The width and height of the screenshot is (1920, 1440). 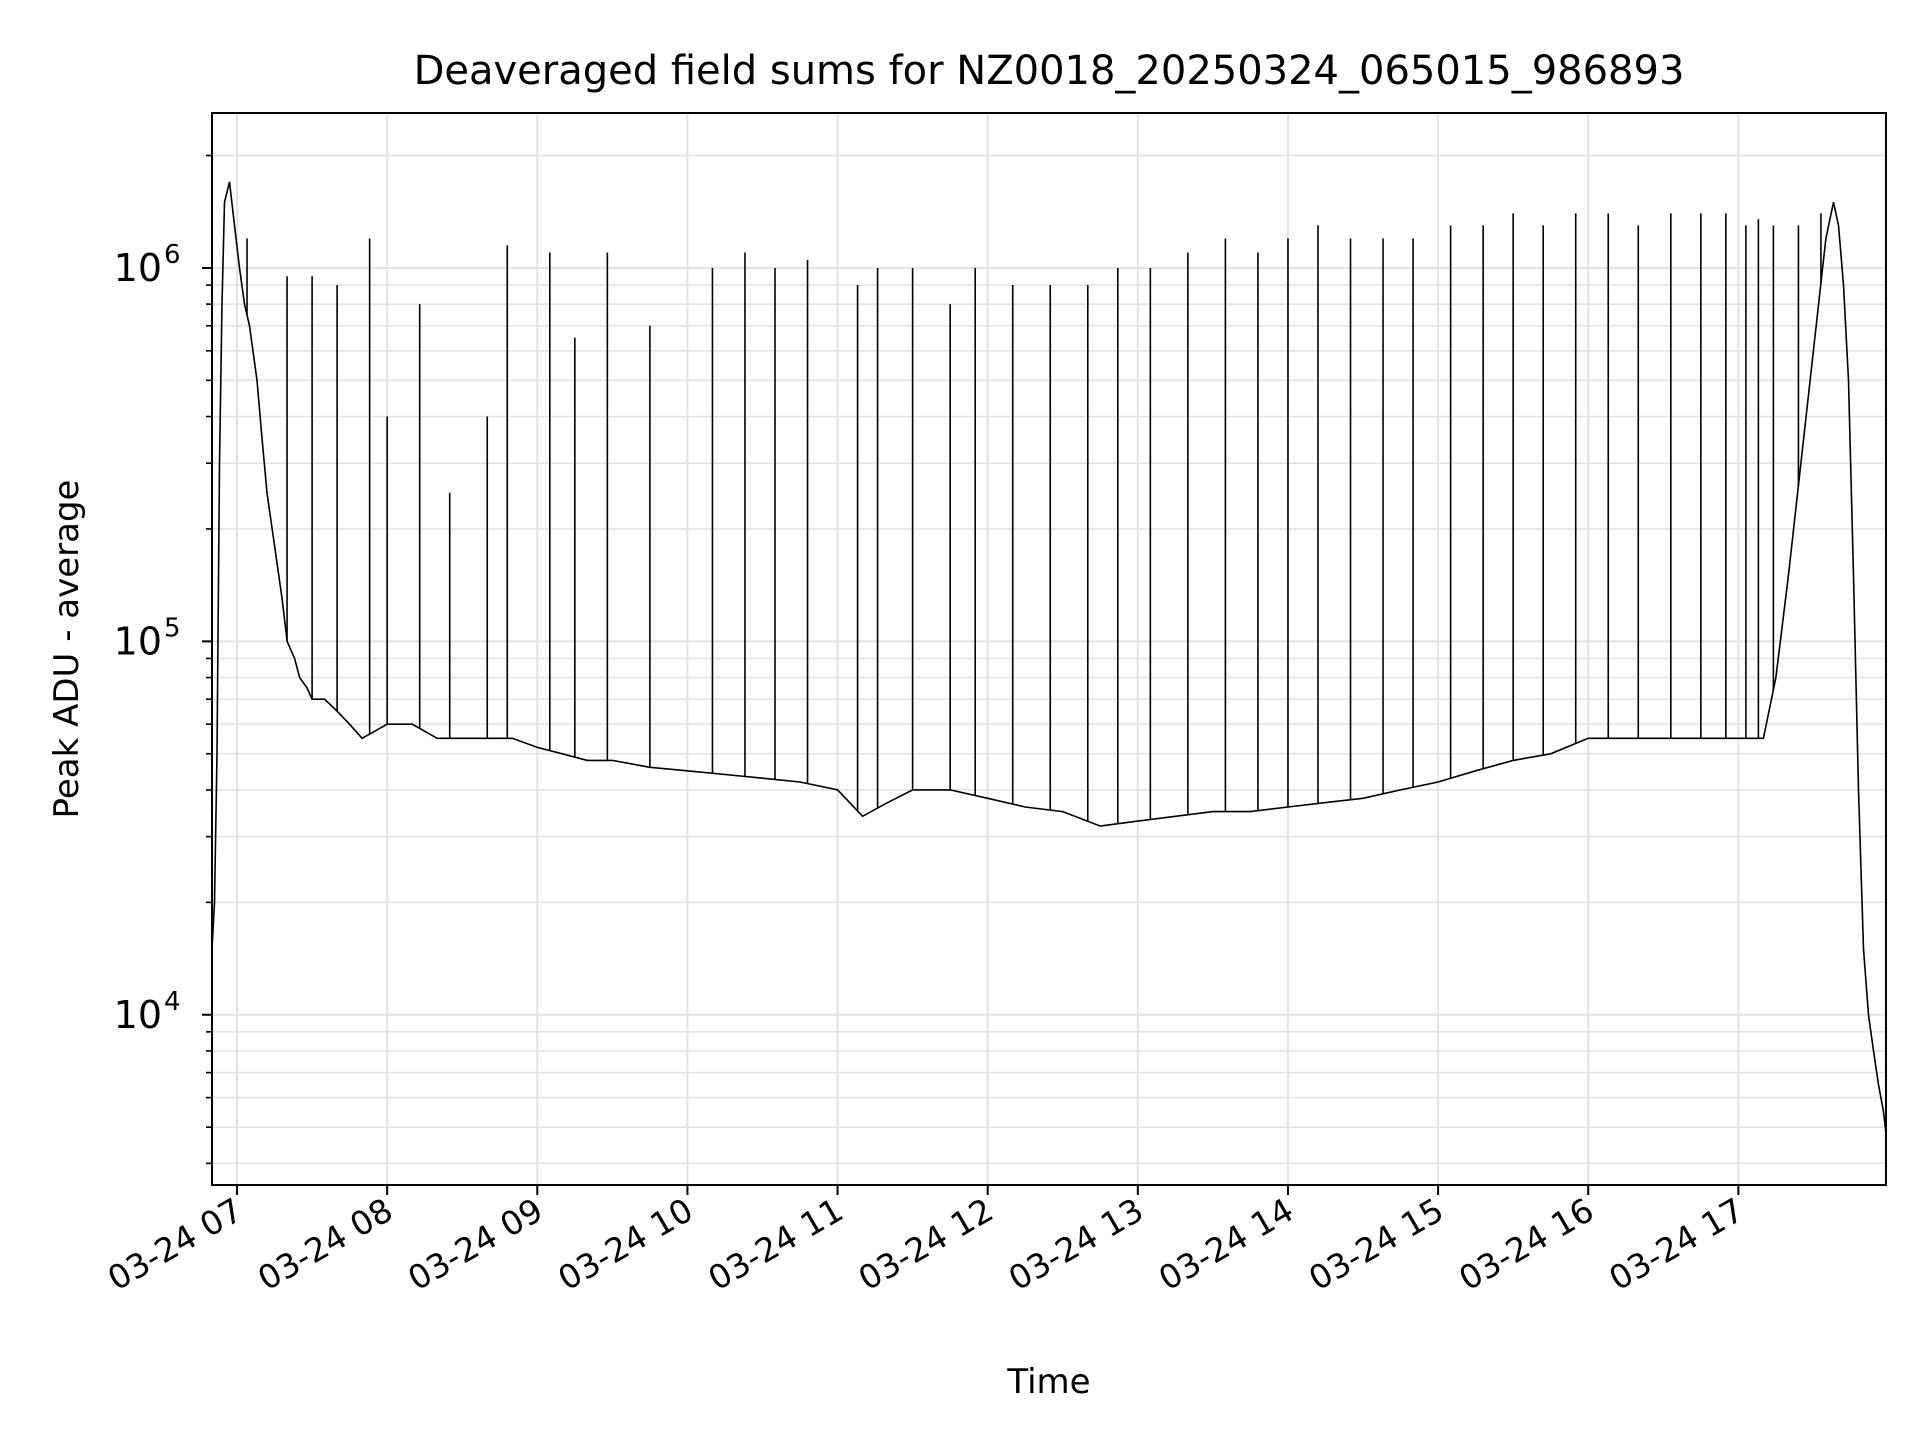 I want to click on y-tick-exponent: 4, so click(x=172, y=1002).